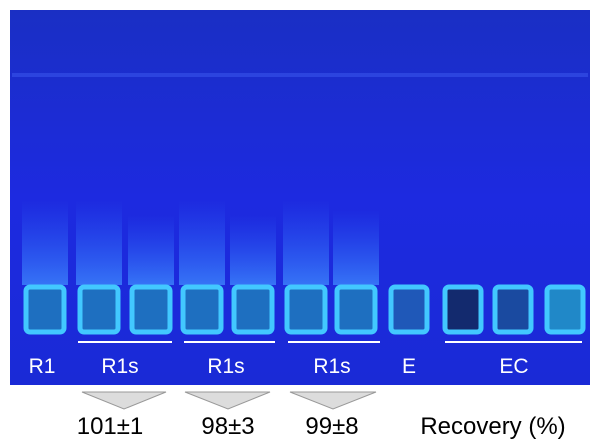 This screenshot has height=445, width=595. What do you see at coordinates (331, 426) in the screenshot?
I see `recovery-value: 99±8` at bounding box center [331, 426].